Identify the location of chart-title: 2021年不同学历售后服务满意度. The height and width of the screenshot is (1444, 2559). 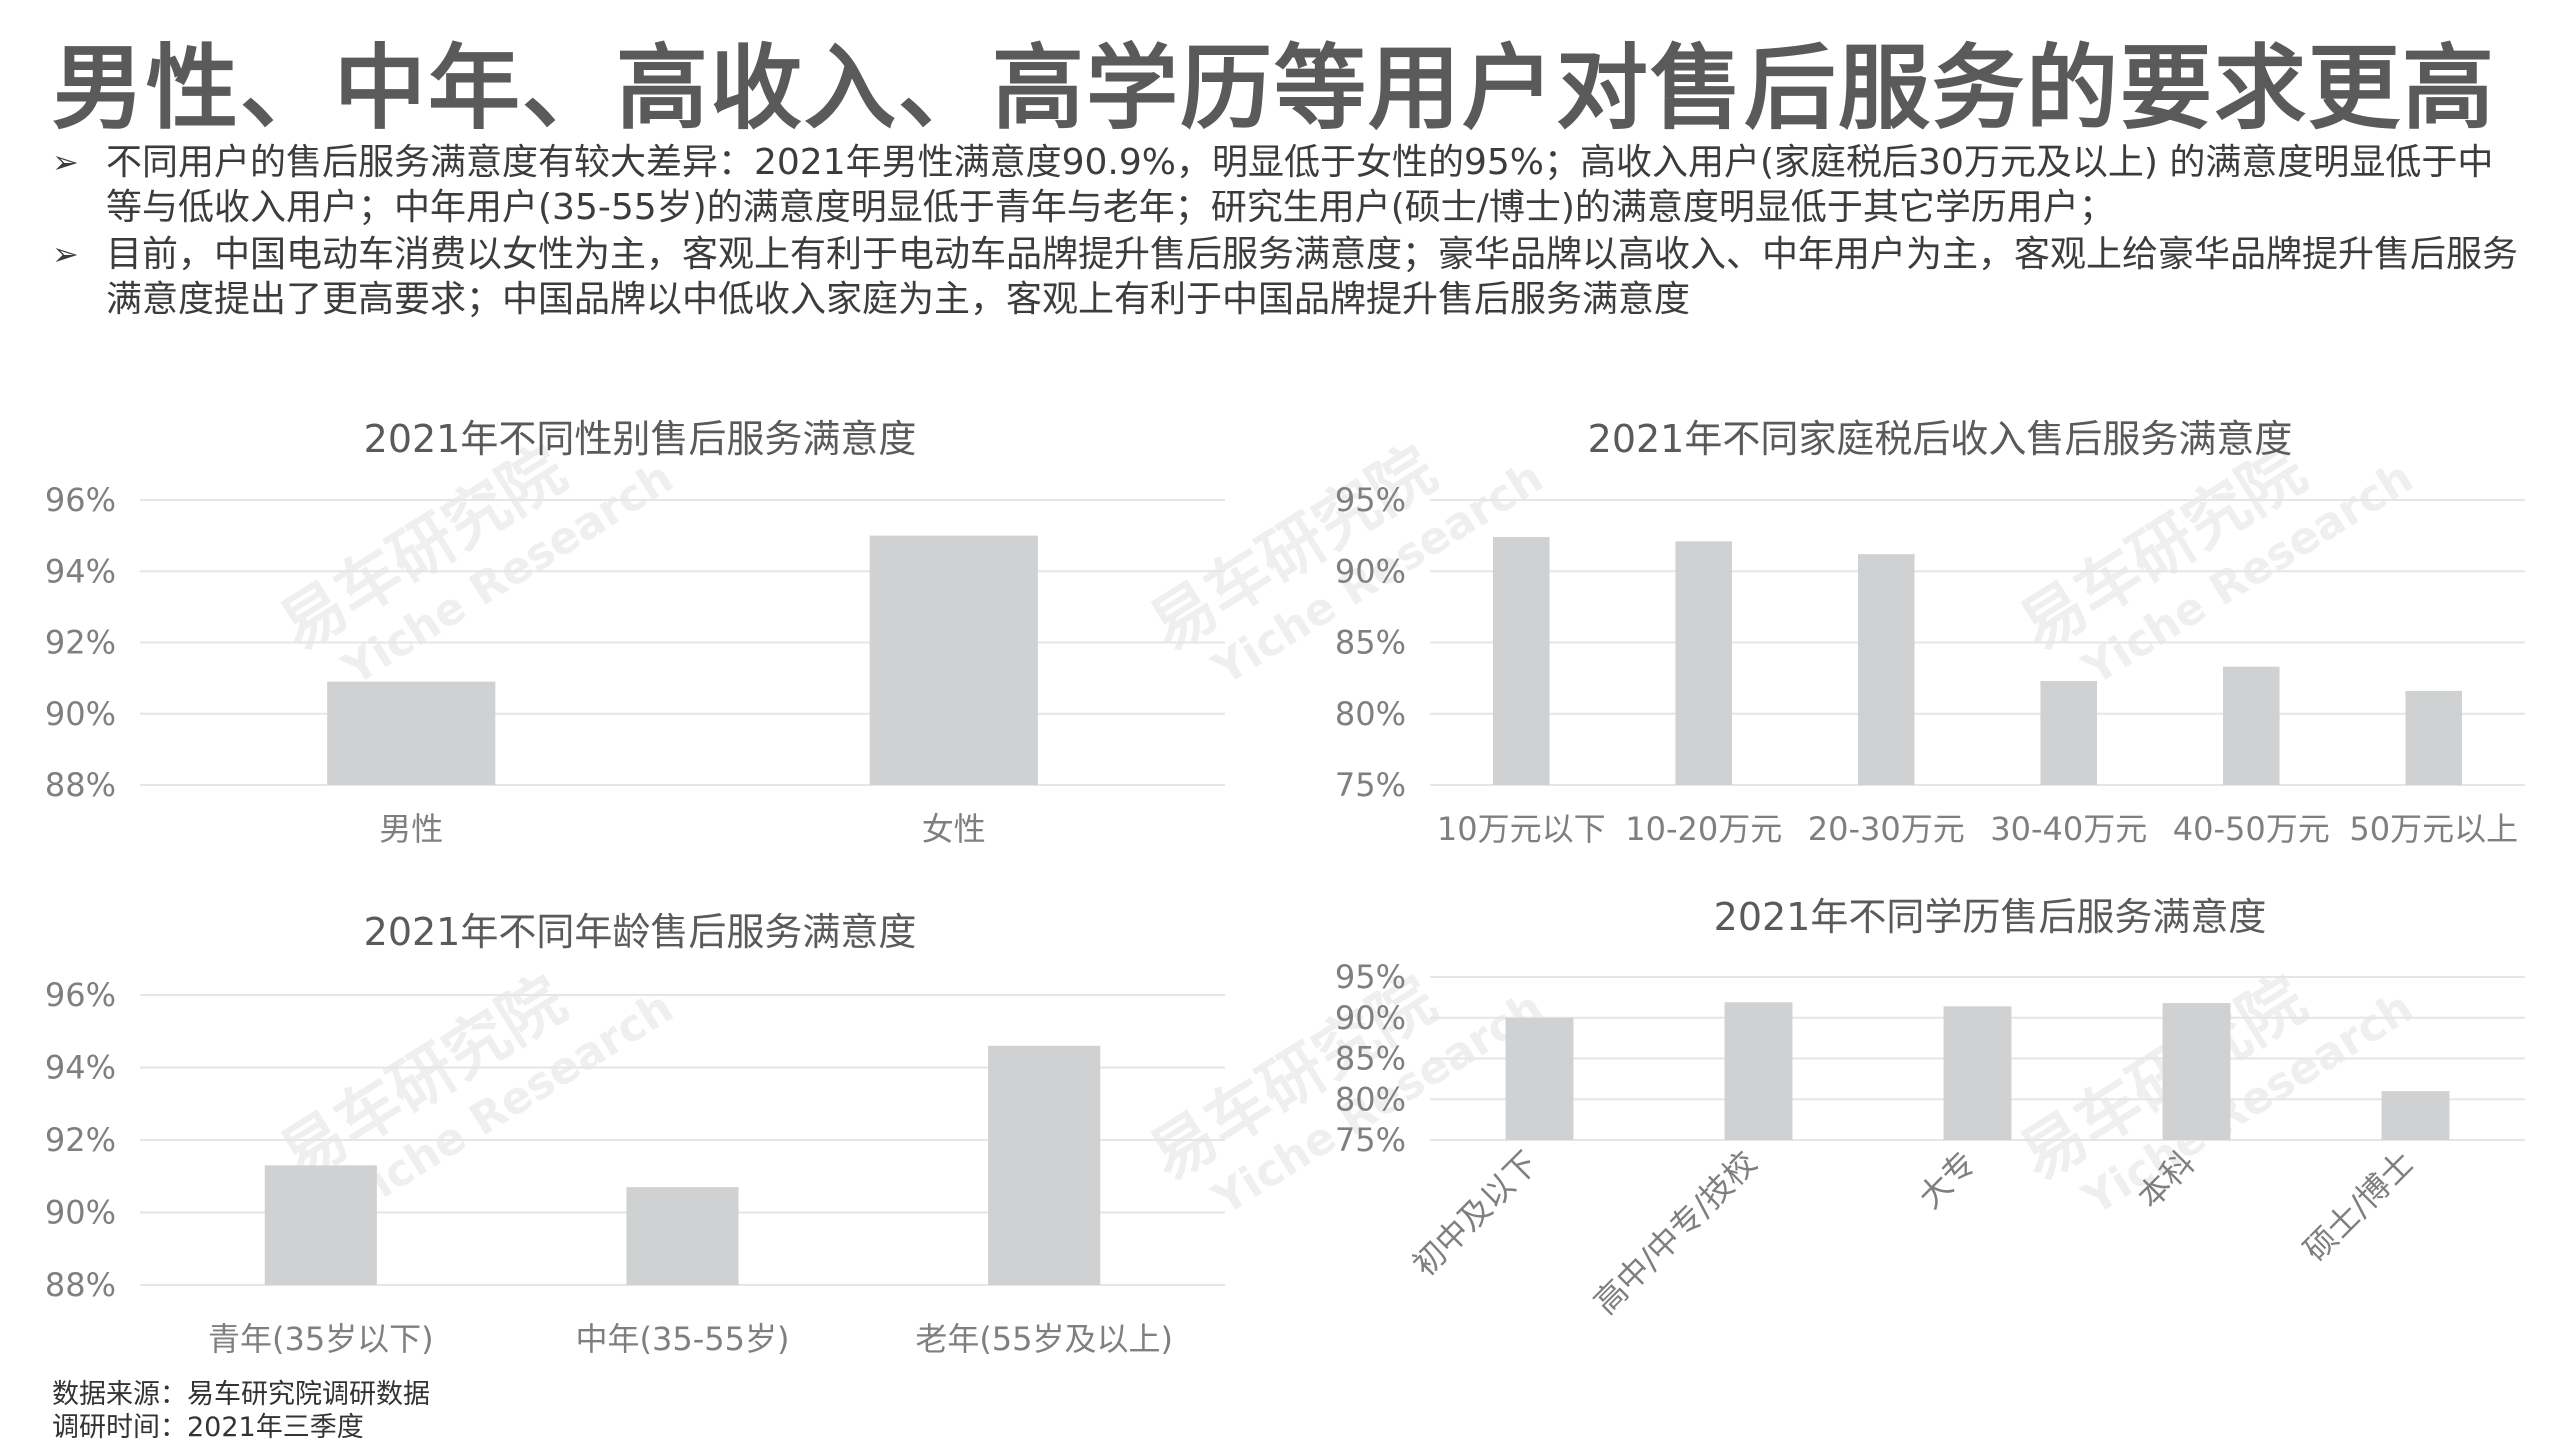
(1990, 917).